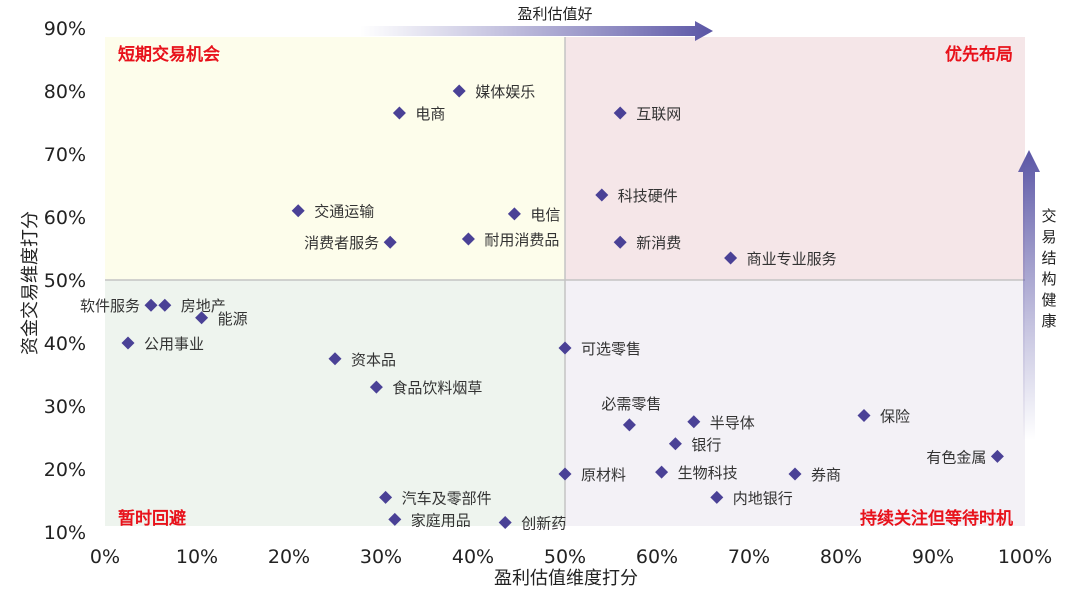 The image size is (1080, 596). Describe the element at coordinates (65, 470) in the screenshot. I see `y-tick-label: 20%` at that location.